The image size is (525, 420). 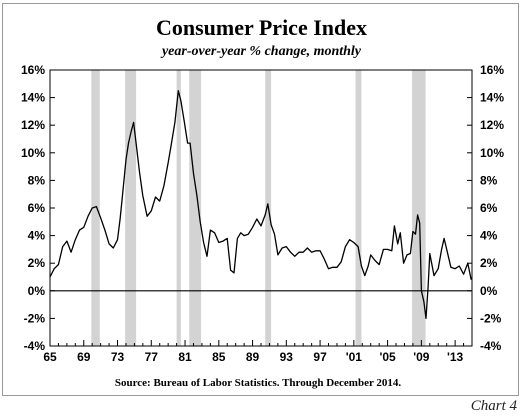 What do you see at coordinates (489, 208) in the screenshot?
I see `y-tick-label-right: 6%` at bounding box center [489, 208].